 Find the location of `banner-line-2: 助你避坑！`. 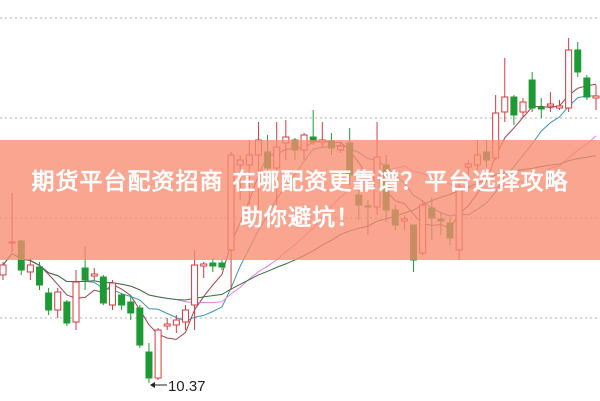

banner-line-2: 助你避坑！ is located at coordinates (300, 218).